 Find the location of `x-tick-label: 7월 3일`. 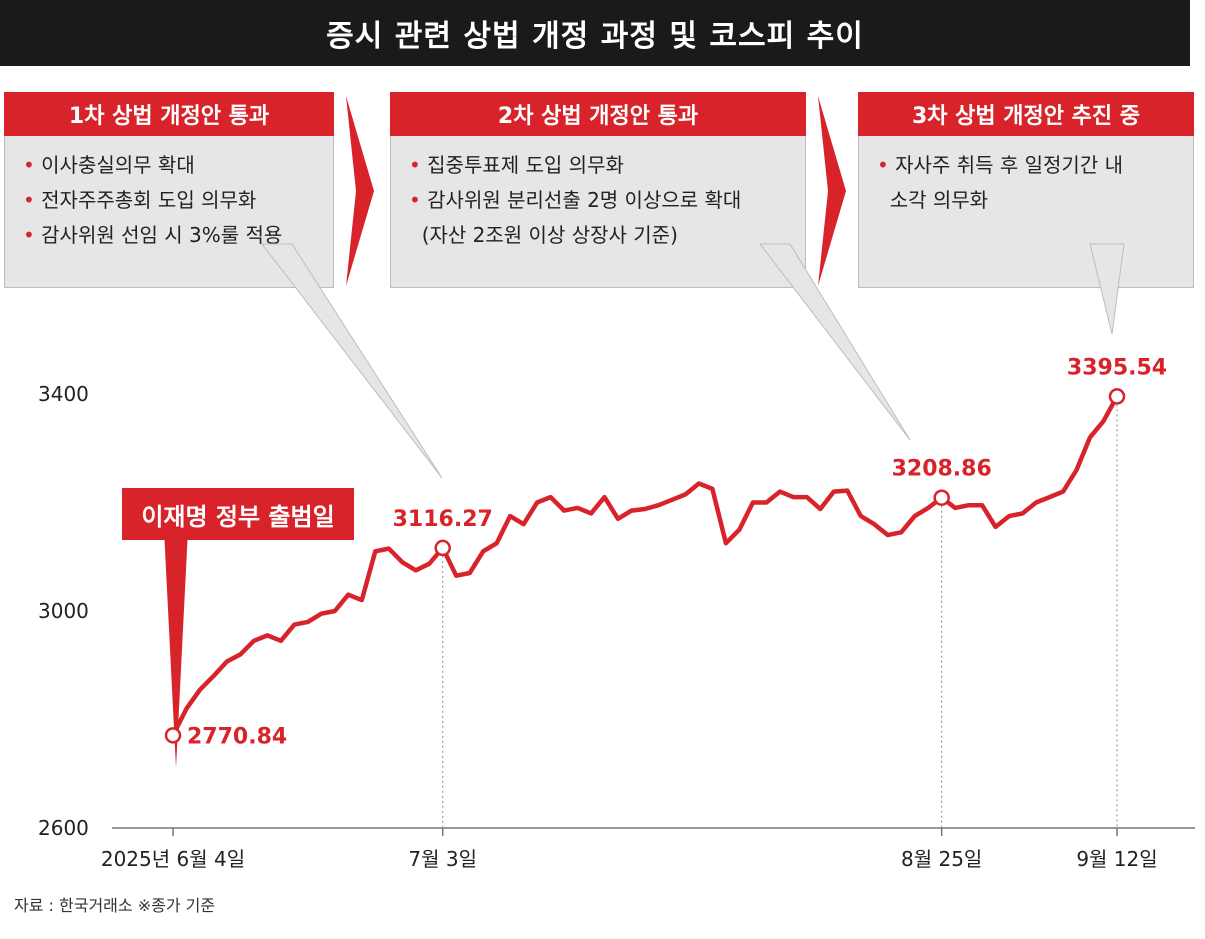

x-tick-label: 7월 3일 is located at coordinates (442, 859).